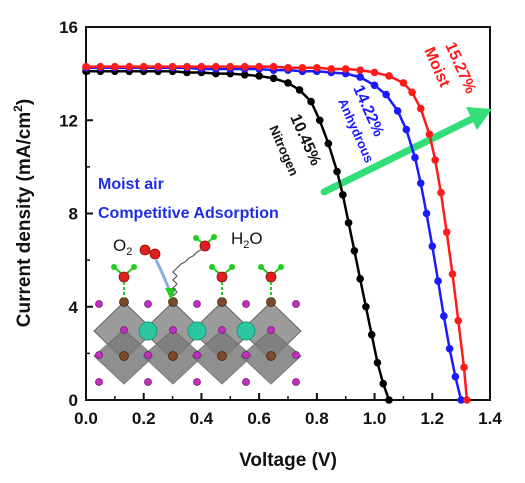 This screenshot has width=525, height=483. What do you see at coordinates (317, 418) in the screenshot?
I see `x-tick-label: 0.8` at bounding box center [317, 418].